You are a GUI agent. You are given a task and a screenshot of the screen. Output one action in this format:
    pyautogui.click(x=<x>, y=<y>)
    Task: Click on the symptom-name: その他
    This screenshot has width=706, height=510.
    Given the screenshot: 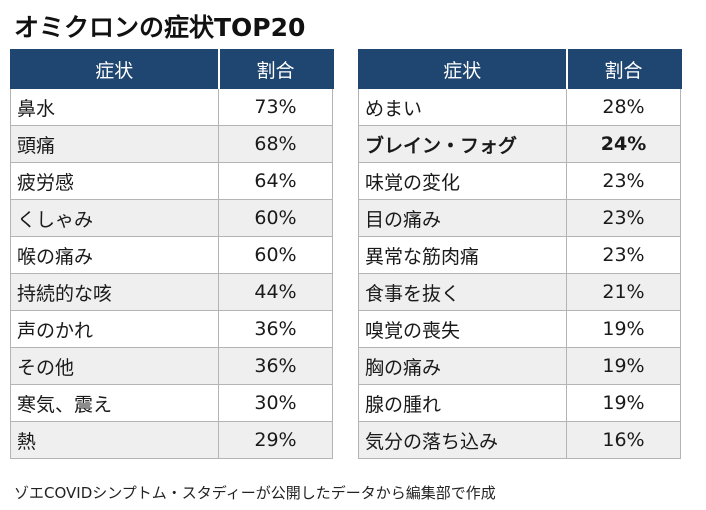 What is the action you would take?
    pyautogui.click(x=114, y=366)
    